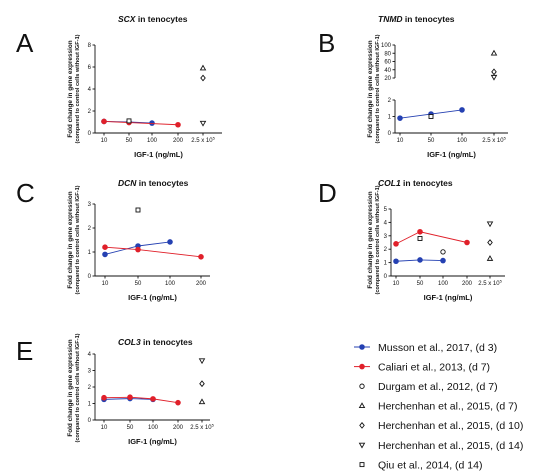 The width and height of the screenshot is (550, 472). I want to click on y-tick-label: 4, so click(90, 90).